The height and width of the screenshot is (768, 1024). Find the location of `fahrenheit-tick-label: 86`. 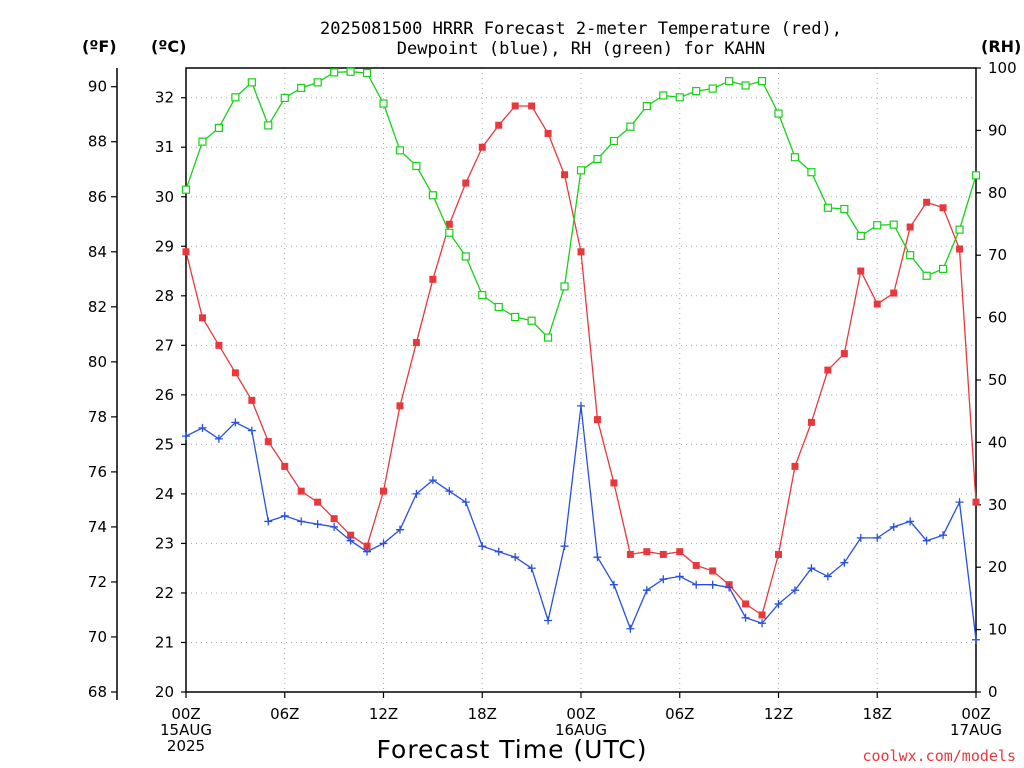

fahrenheit-tick-label: 86 is located at coordinates (97, 197).